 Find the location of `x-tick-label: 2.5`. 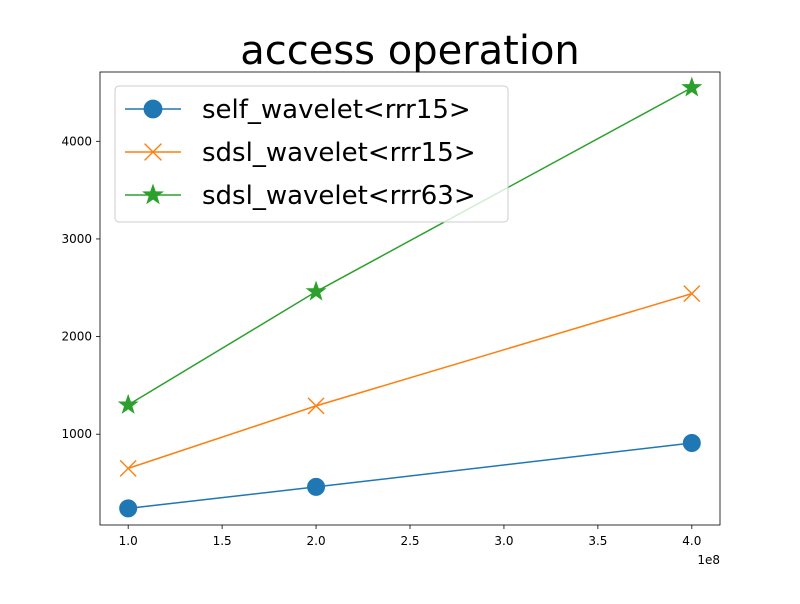

x-tick-label: 2.5 is located at coordinates (409, 541).